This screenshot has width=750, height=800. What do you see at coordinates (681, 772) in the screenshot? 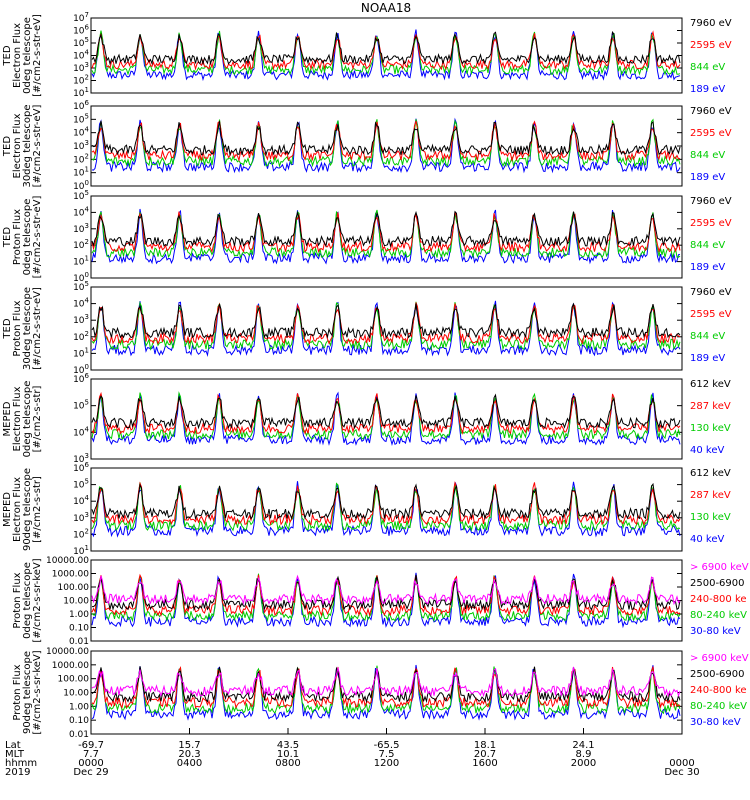
I see `x-tick-date: Dec 30` at bounding box center [681, 772].